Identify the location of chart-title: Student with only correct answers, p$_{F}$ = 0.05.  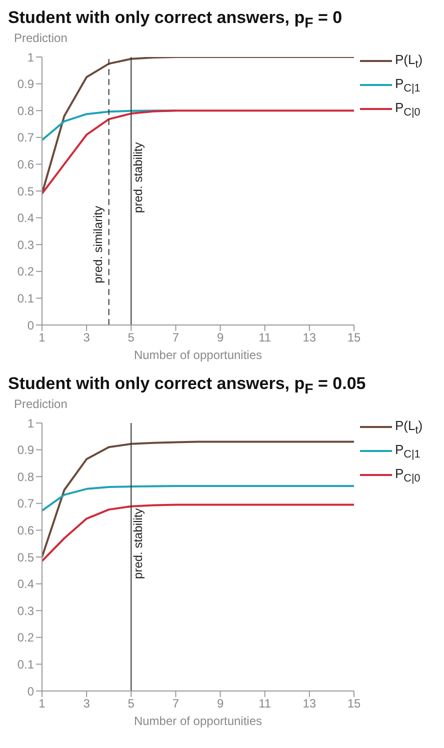
(187, 386).